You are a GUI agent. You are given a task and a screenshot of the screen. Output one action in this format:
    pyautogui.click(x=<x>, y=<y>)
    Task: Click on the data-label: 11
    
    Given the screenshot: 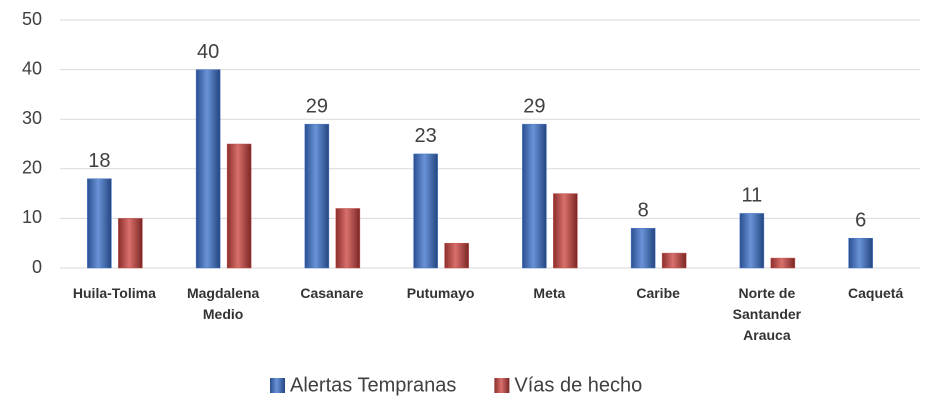 What is the action you would take?
    pyautogui.click(x=751, y=196)
    